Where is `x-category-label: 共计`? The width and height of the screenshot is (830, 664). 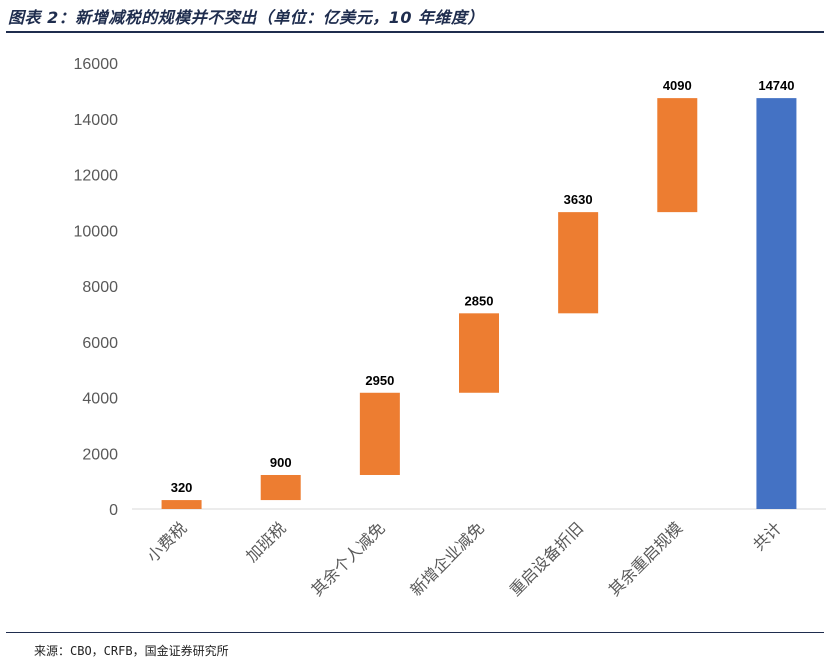
x-category-label: 共计 is located at coordinates (767, 536).